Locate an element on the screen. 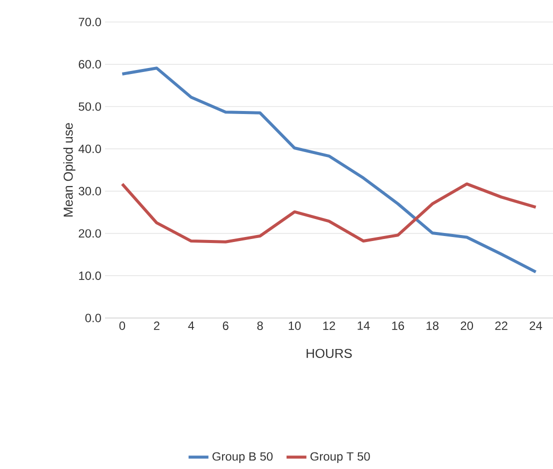 The height and width of the screenshot is (469, 553). legend-label: Group B 50 is located at coordinates (242, 458).